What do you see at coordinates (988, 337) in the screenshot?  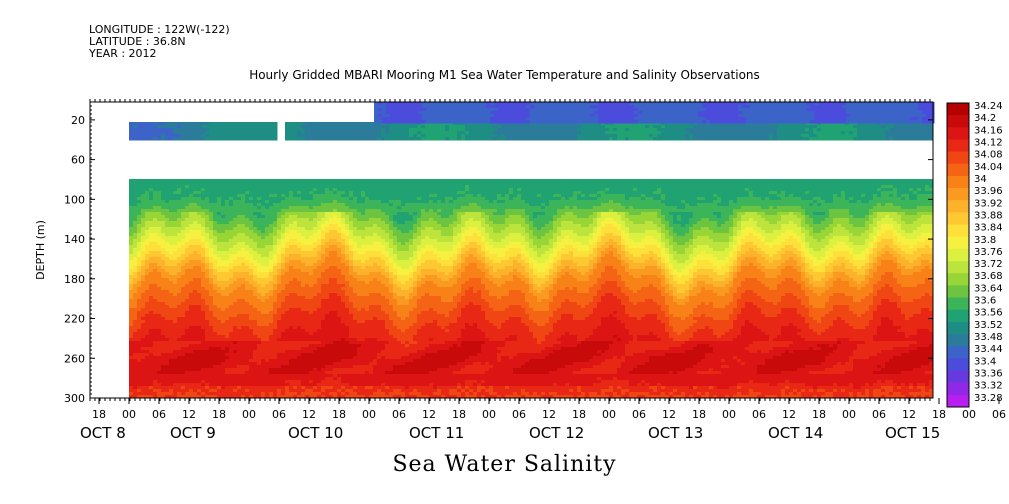 I see `colorbar-label: 33.48` at bounding box center [988, 337].